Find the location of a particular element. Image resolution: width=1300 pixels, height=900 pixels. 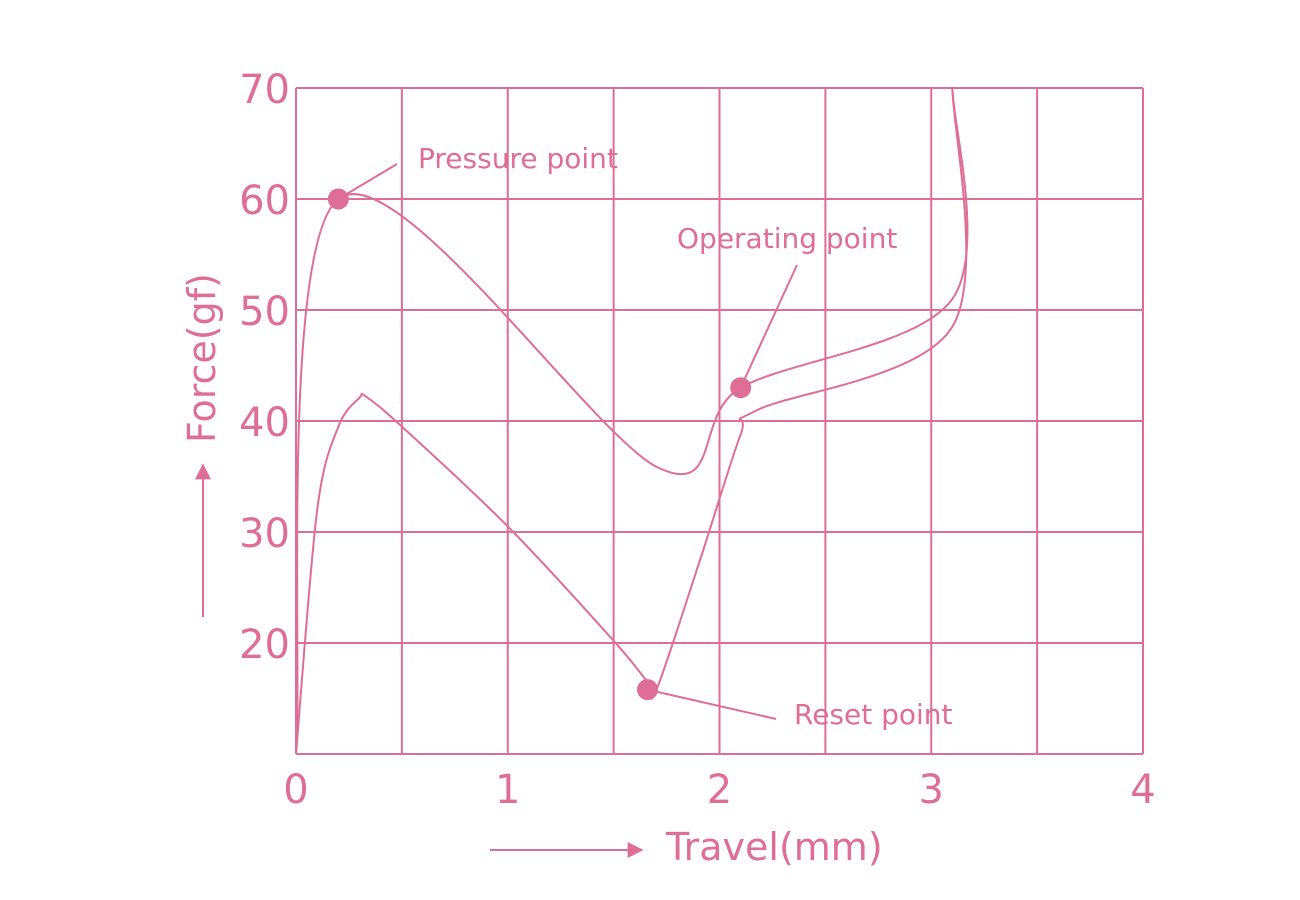

y-tick-label: 60 is located at coordinates (264, 201).